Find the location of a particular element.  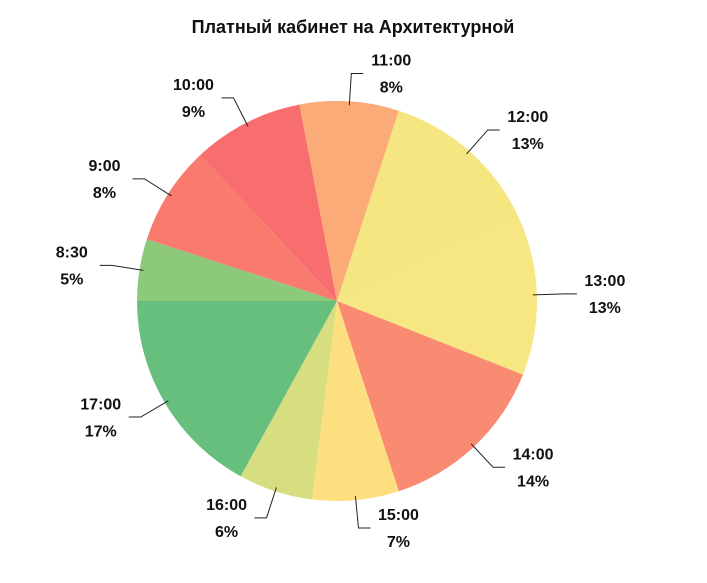

value-label: 14% is located at coordinates (533, 481).